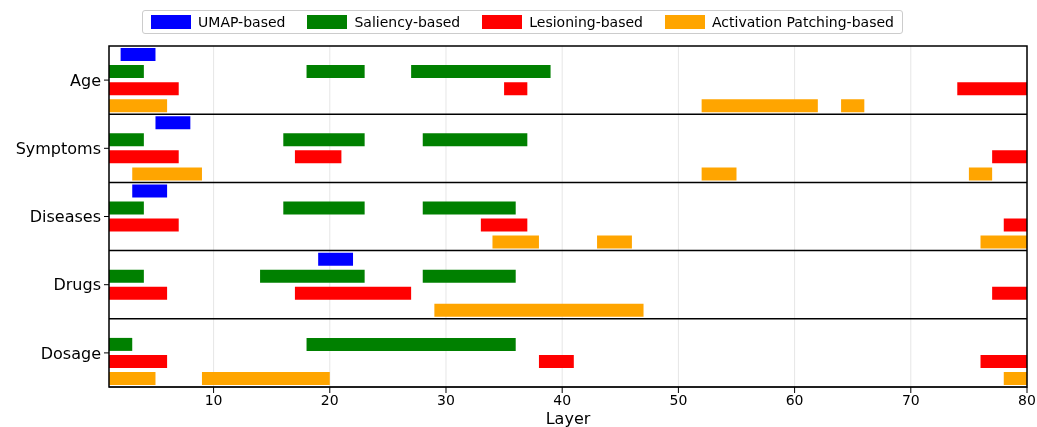  I want to click on legend-label: Activation Patching-based, so click(802, 22).